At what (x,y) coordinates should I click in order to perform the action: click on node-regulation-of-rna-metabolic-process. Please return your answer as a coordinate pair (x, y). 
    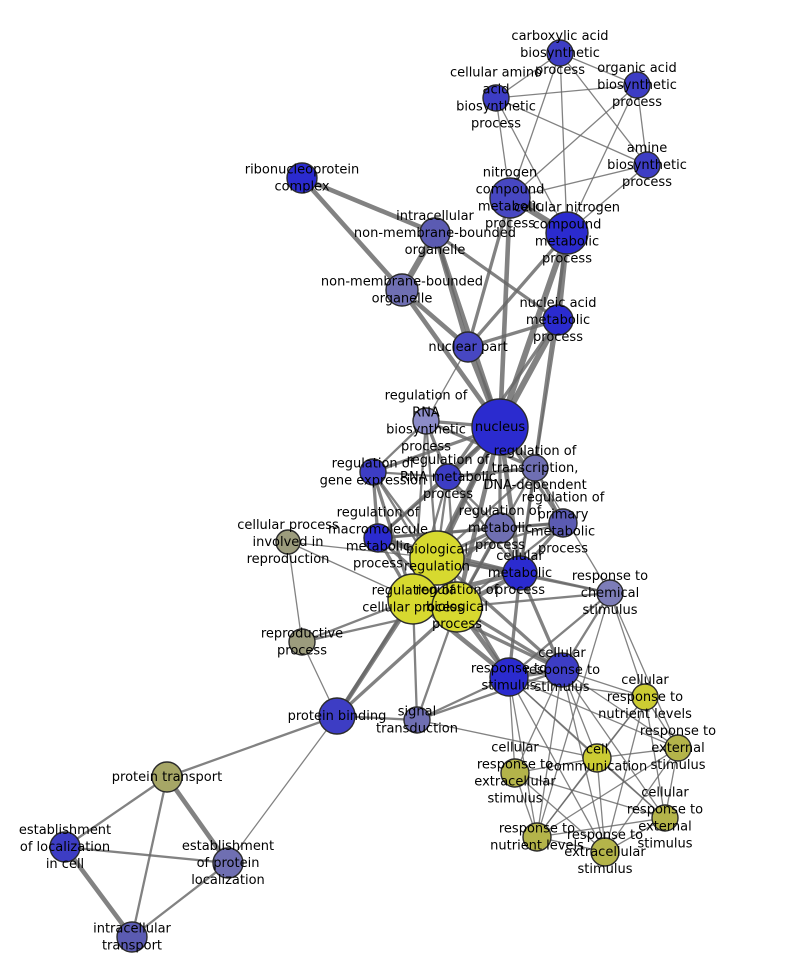
    Looking at the image, I should click on (448, 477).